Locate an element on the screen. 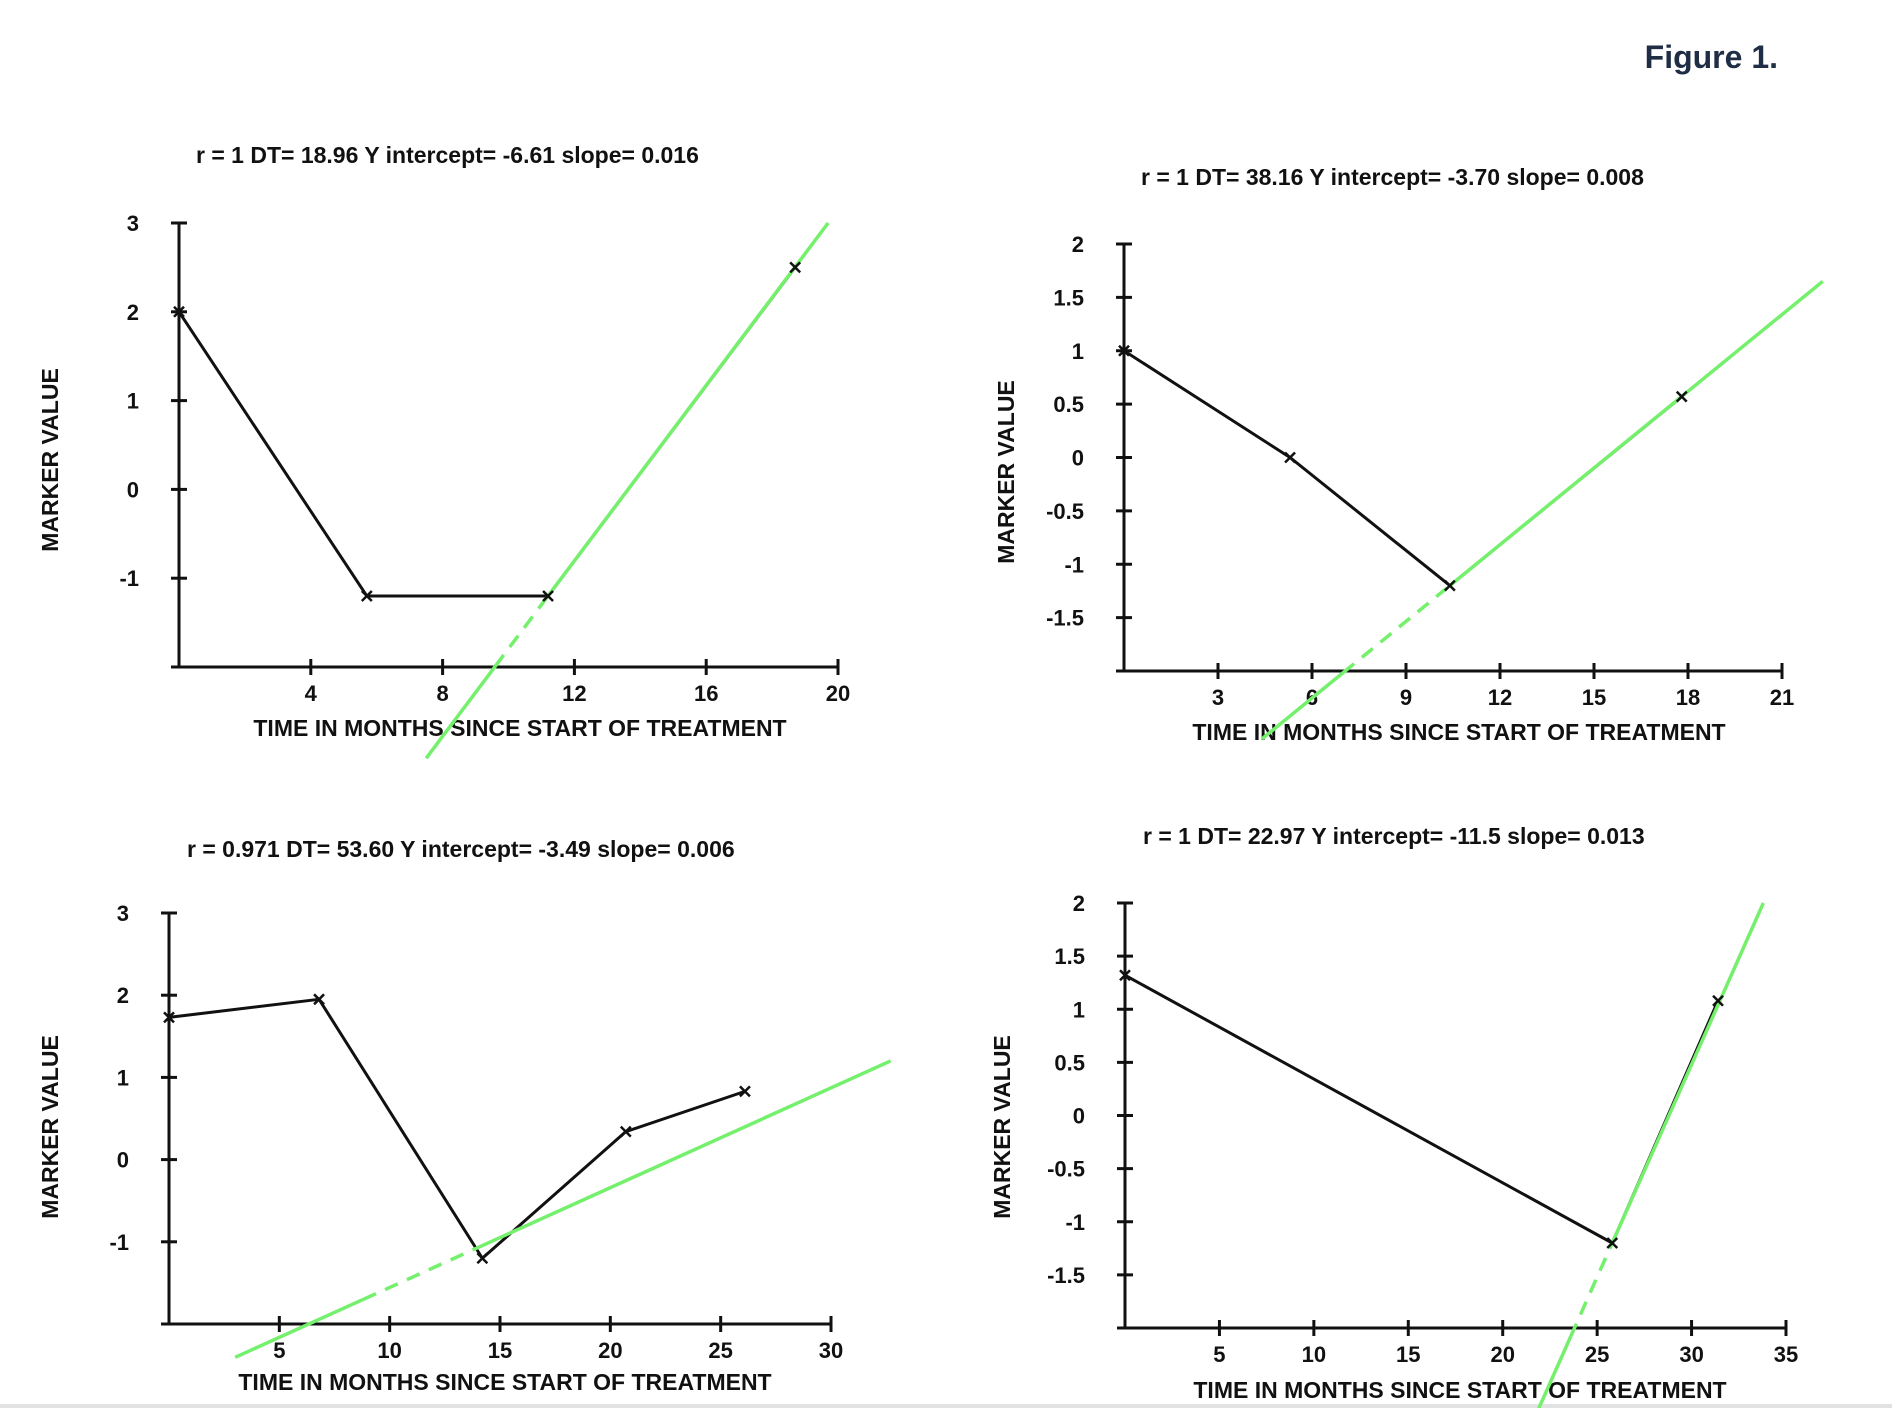 Image resolution: width=1892 pixels, height=1408 pixels. x-tick-label: 16 is located at coordinates (706, 693).